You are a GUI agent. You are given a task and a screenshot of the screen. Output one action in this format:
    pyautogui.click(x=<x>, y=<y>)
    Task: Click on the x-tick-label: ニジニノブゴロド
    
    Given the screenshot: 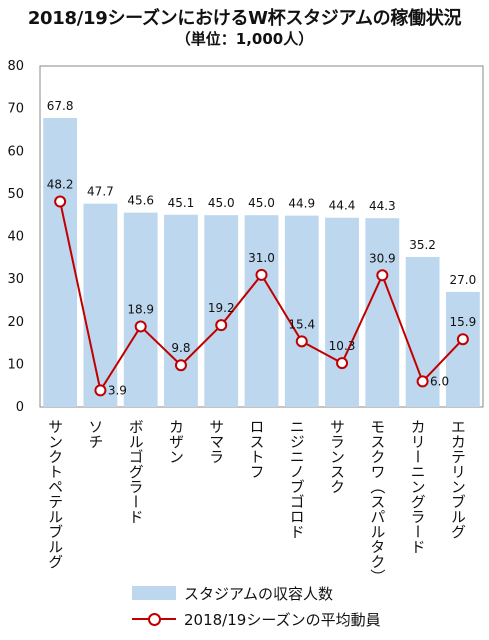 What is the action you would take?
    pyautogui.click(x=297, y=479)
    